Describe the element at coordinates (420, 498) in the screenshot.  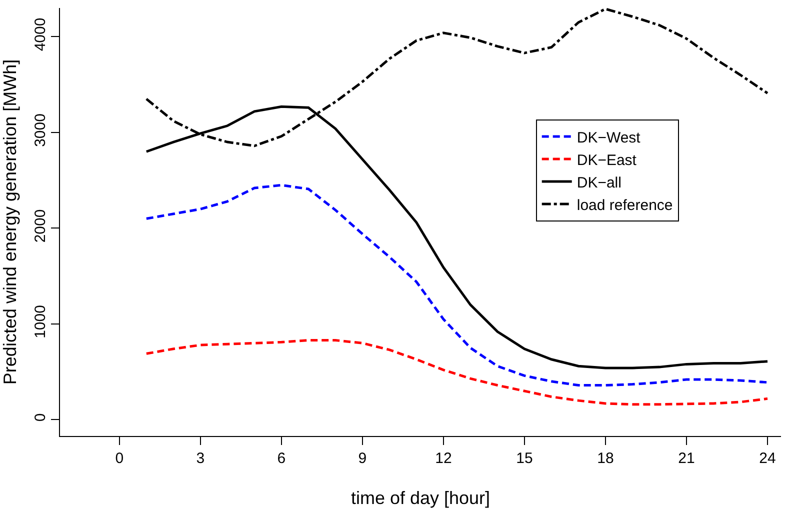
I see `x-axis-title: time of day [hour]` at that location.